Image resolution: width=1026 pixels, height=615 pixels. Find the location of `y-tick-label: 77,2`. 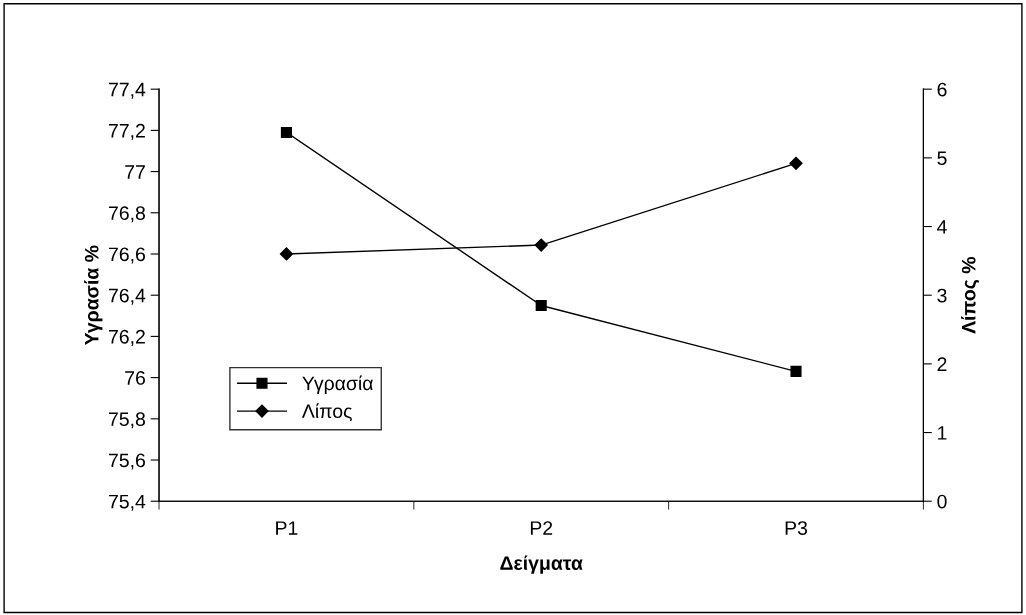

y-tick-label: 77,2 is located at coordinates (126, 131).